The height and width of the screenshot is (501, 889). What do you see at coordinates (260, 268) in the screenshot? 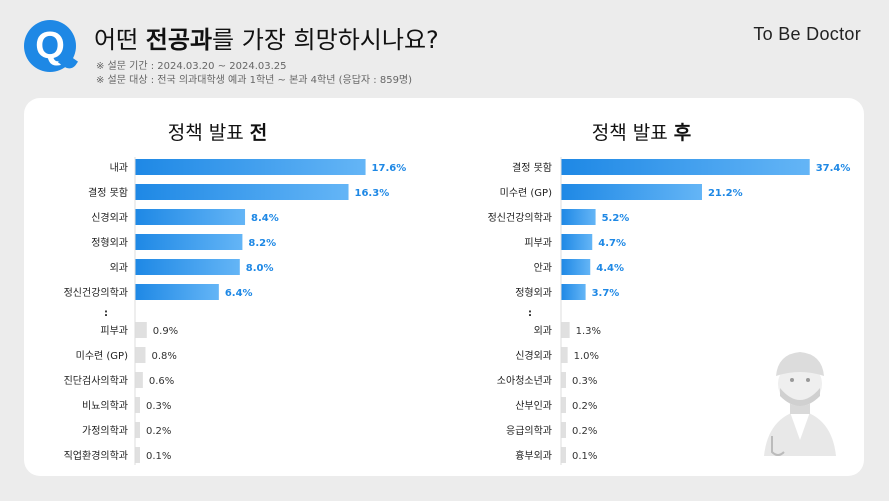
I see `data-label: 8.0%` at bounding box center [260, 268].